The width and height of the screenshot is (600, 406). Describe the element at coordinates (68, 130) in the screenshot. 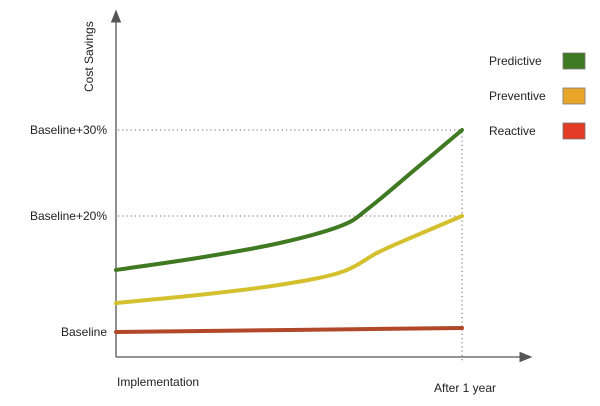

I see `y-tick-label: Baseline+30%` at that location.